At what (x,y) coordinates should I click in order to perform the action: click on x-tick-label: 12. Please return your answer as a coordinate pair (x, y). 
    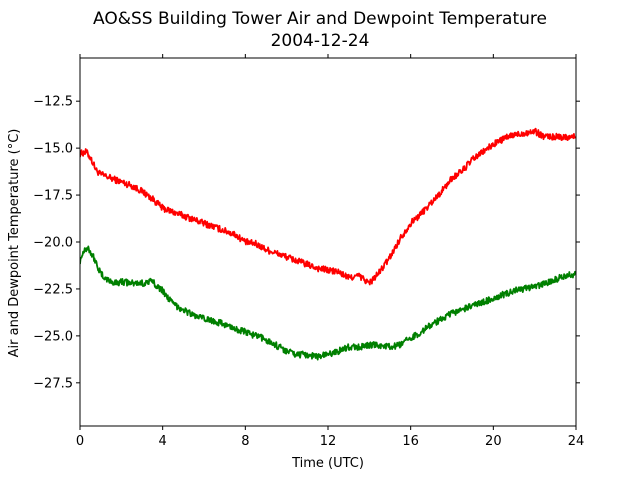
    Looking at the image, I should click on (328, 441).